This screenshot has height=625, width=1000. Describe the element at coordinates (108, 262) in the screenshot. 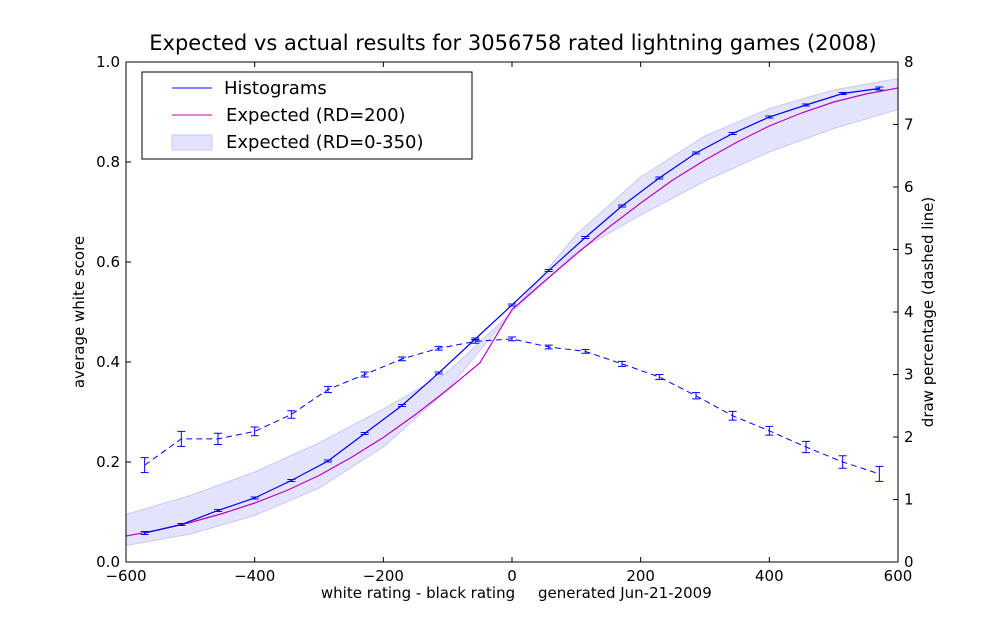

I see `y-tick-label: 0.6` at that location.